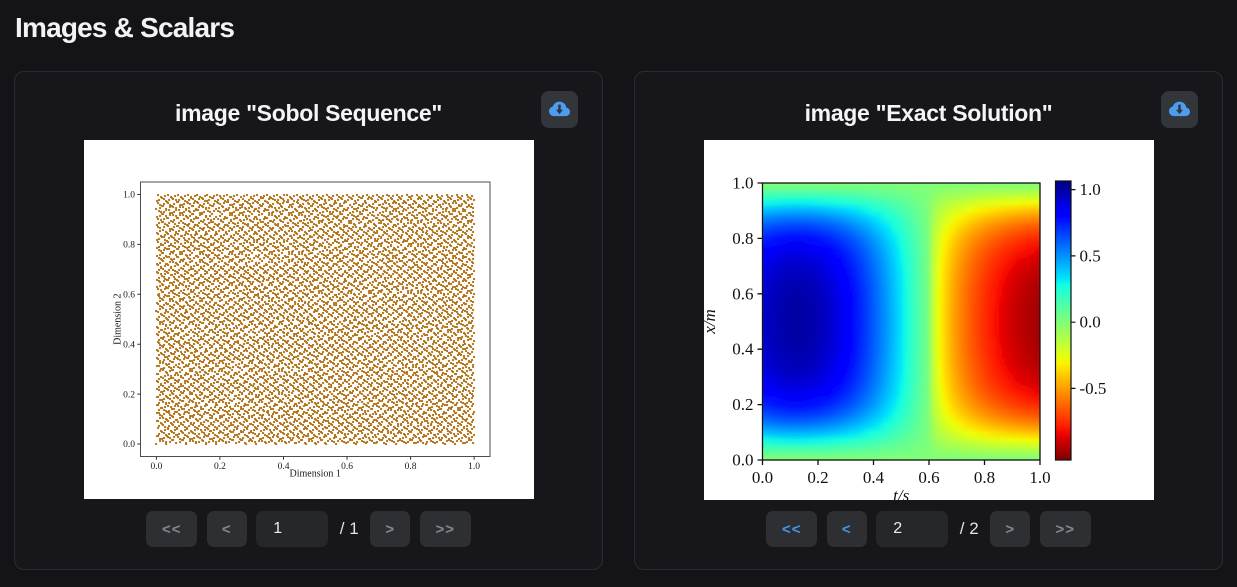 The width and height of the screenshot is (1237, 587). I want to click on svg-text: x/m, so click(711, 322).